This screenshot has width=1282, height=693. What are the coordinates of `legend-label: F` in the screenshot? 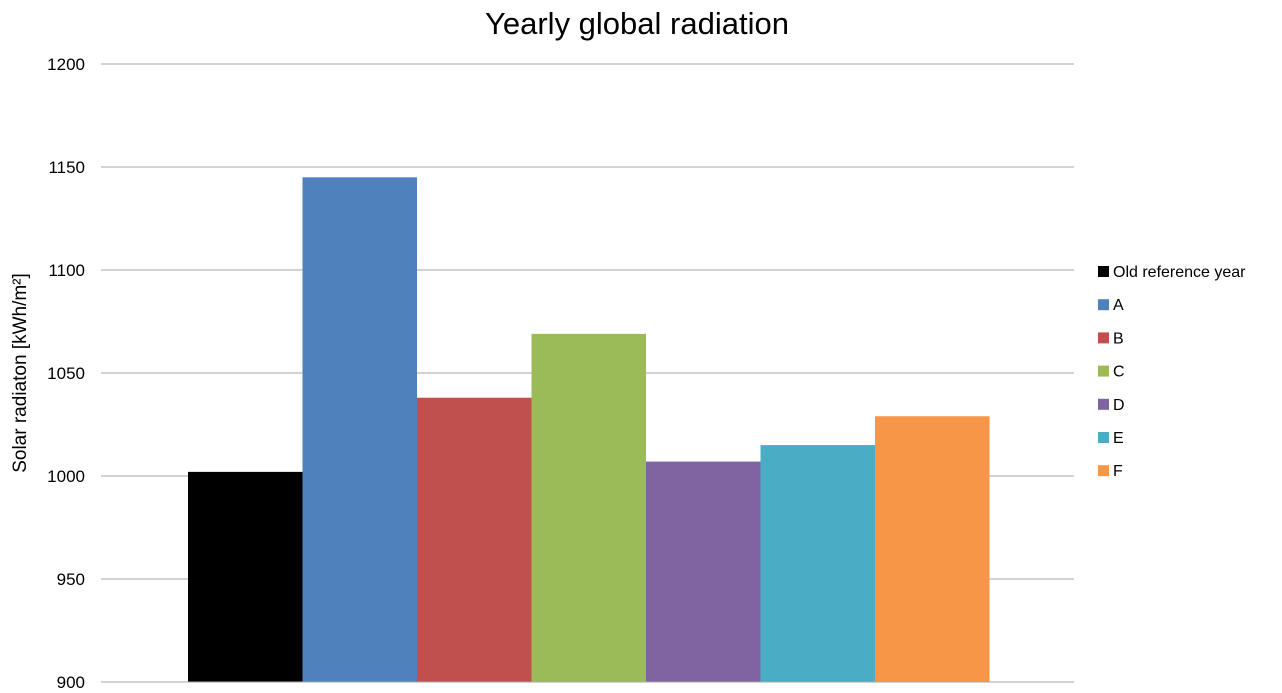 It's located at (1118, 471).